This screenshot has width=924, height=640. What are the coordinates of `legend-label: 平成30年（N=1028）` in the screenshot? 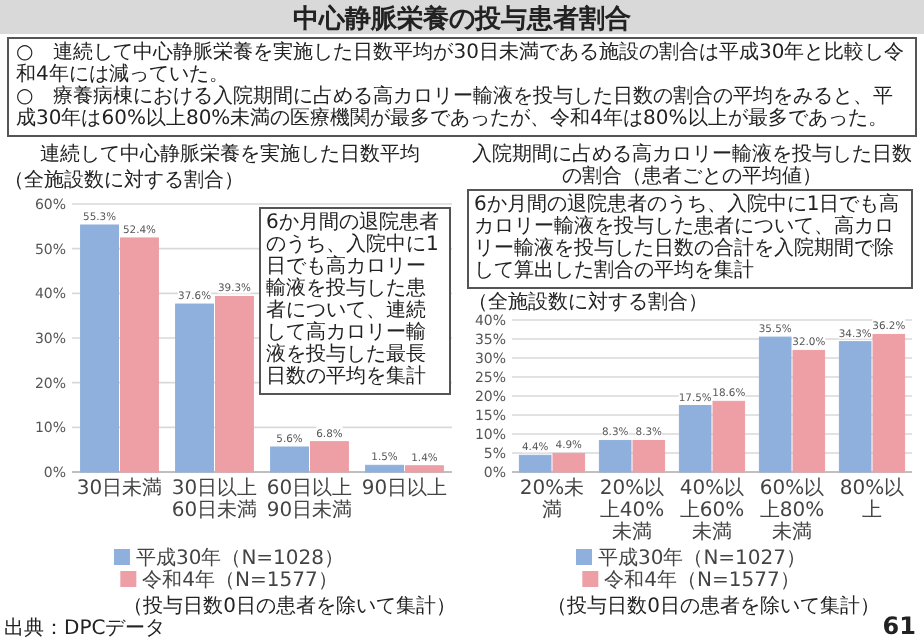 It's located at (240, 558).